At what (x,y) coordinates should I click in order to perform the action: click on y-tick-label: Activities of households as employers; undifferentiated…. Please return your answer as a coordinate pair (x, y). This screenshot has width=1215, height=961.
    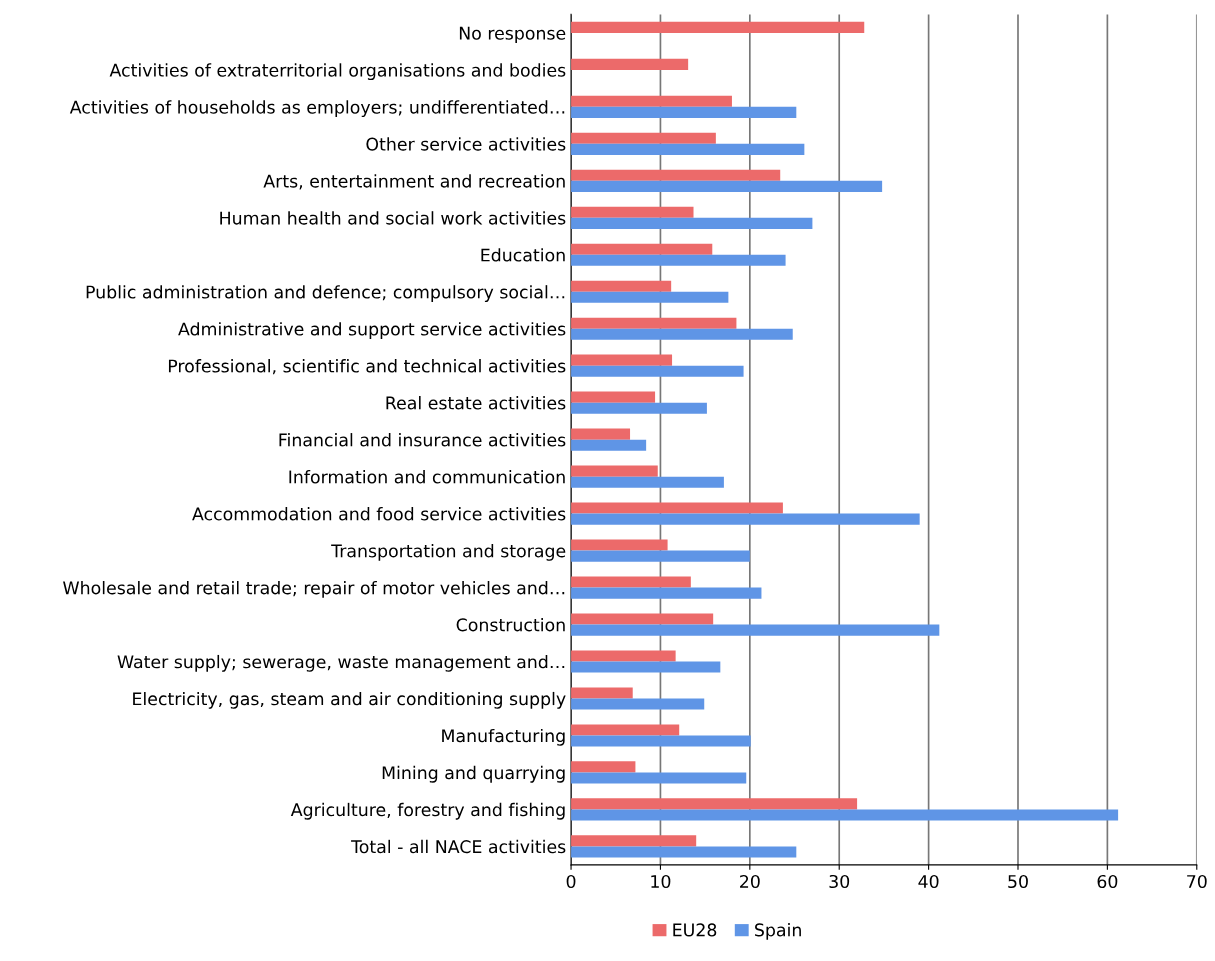
    Looking at the image, I should click on (317, 109).